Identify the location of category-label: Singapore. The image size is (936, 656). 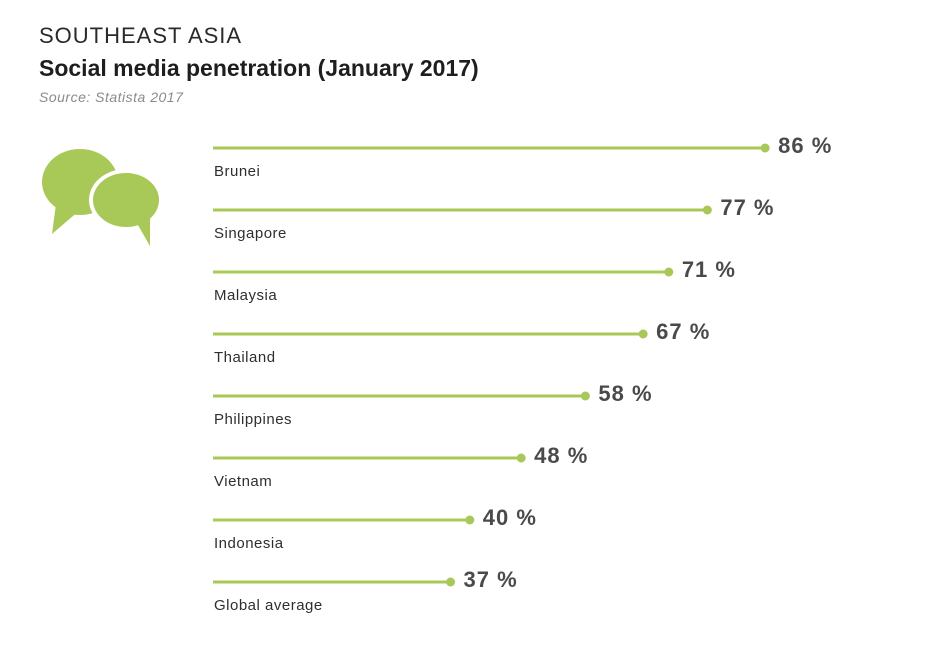
(250, 233).